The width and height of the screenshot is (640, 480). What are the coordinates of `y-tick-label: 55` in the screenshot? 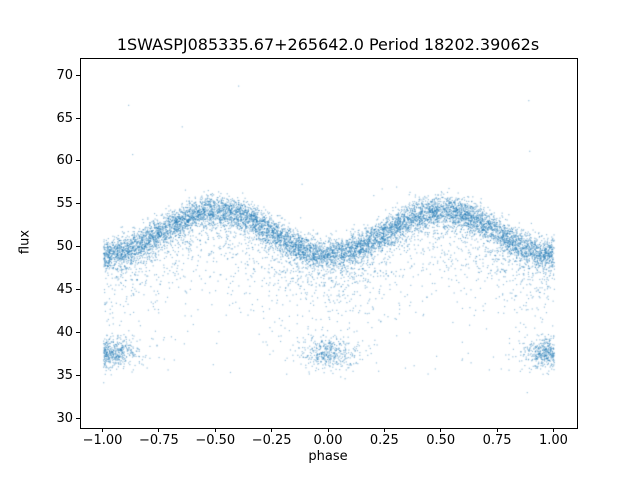 It's located at (64, 204).